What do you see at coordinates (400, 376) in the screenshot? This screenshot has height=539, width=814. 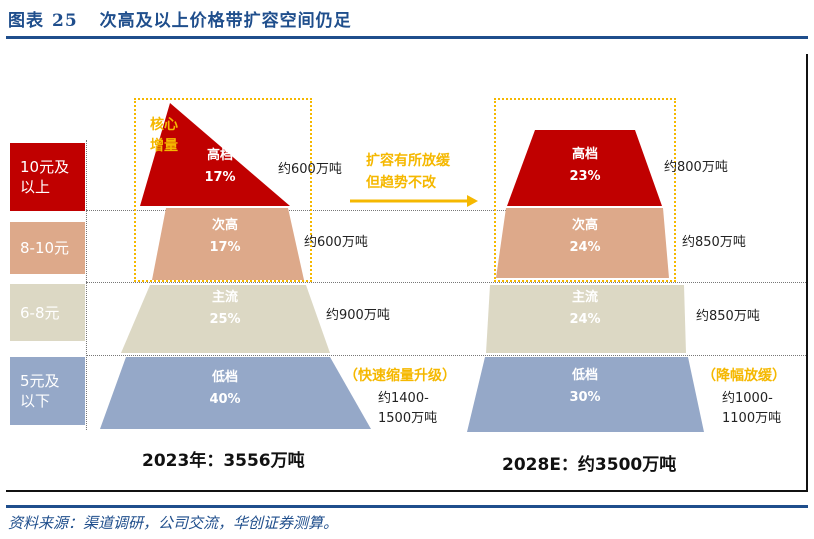 I see `left-low-note: （快速缩量升级）` at bounding box center [400, 376].